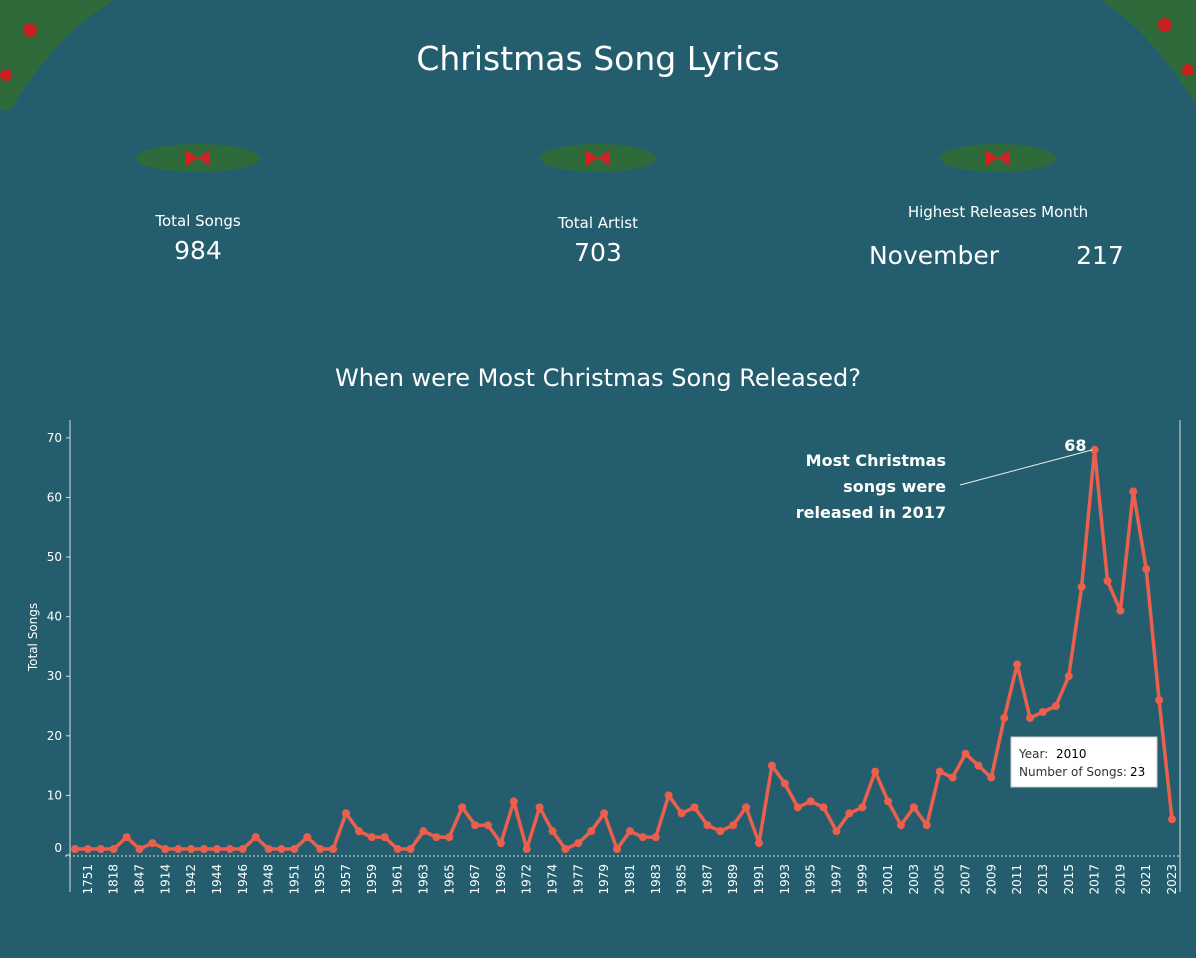  I want to click on tooltip: Year: 2010 Number of Songs: 23, so click(1084, 762).